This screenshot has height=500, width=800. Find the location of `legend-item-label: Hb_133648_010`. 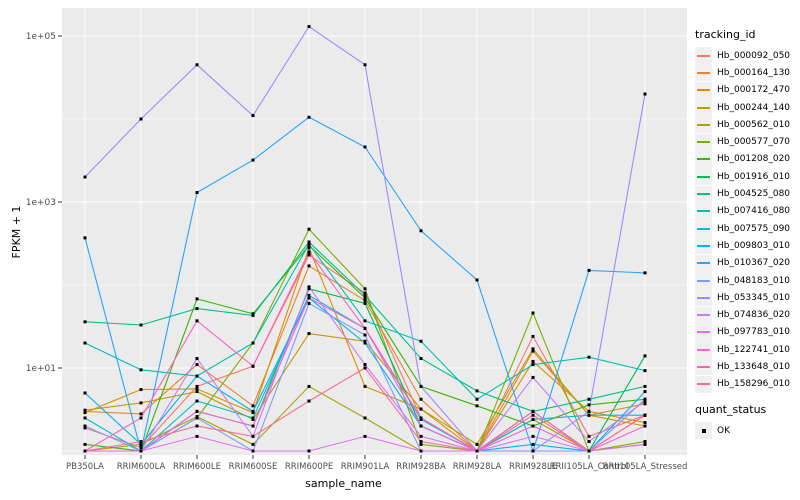

legend-item-label: Hb_133648_010 is located at coordinates (754, 366).